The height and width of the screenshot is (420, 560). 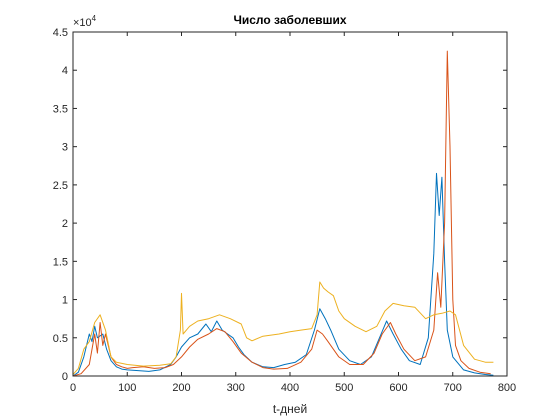 What do you see at coordinates (290, 409) in the screenshot?
I see `x-axis-label: t-дней` at bounding box center [290, 409].